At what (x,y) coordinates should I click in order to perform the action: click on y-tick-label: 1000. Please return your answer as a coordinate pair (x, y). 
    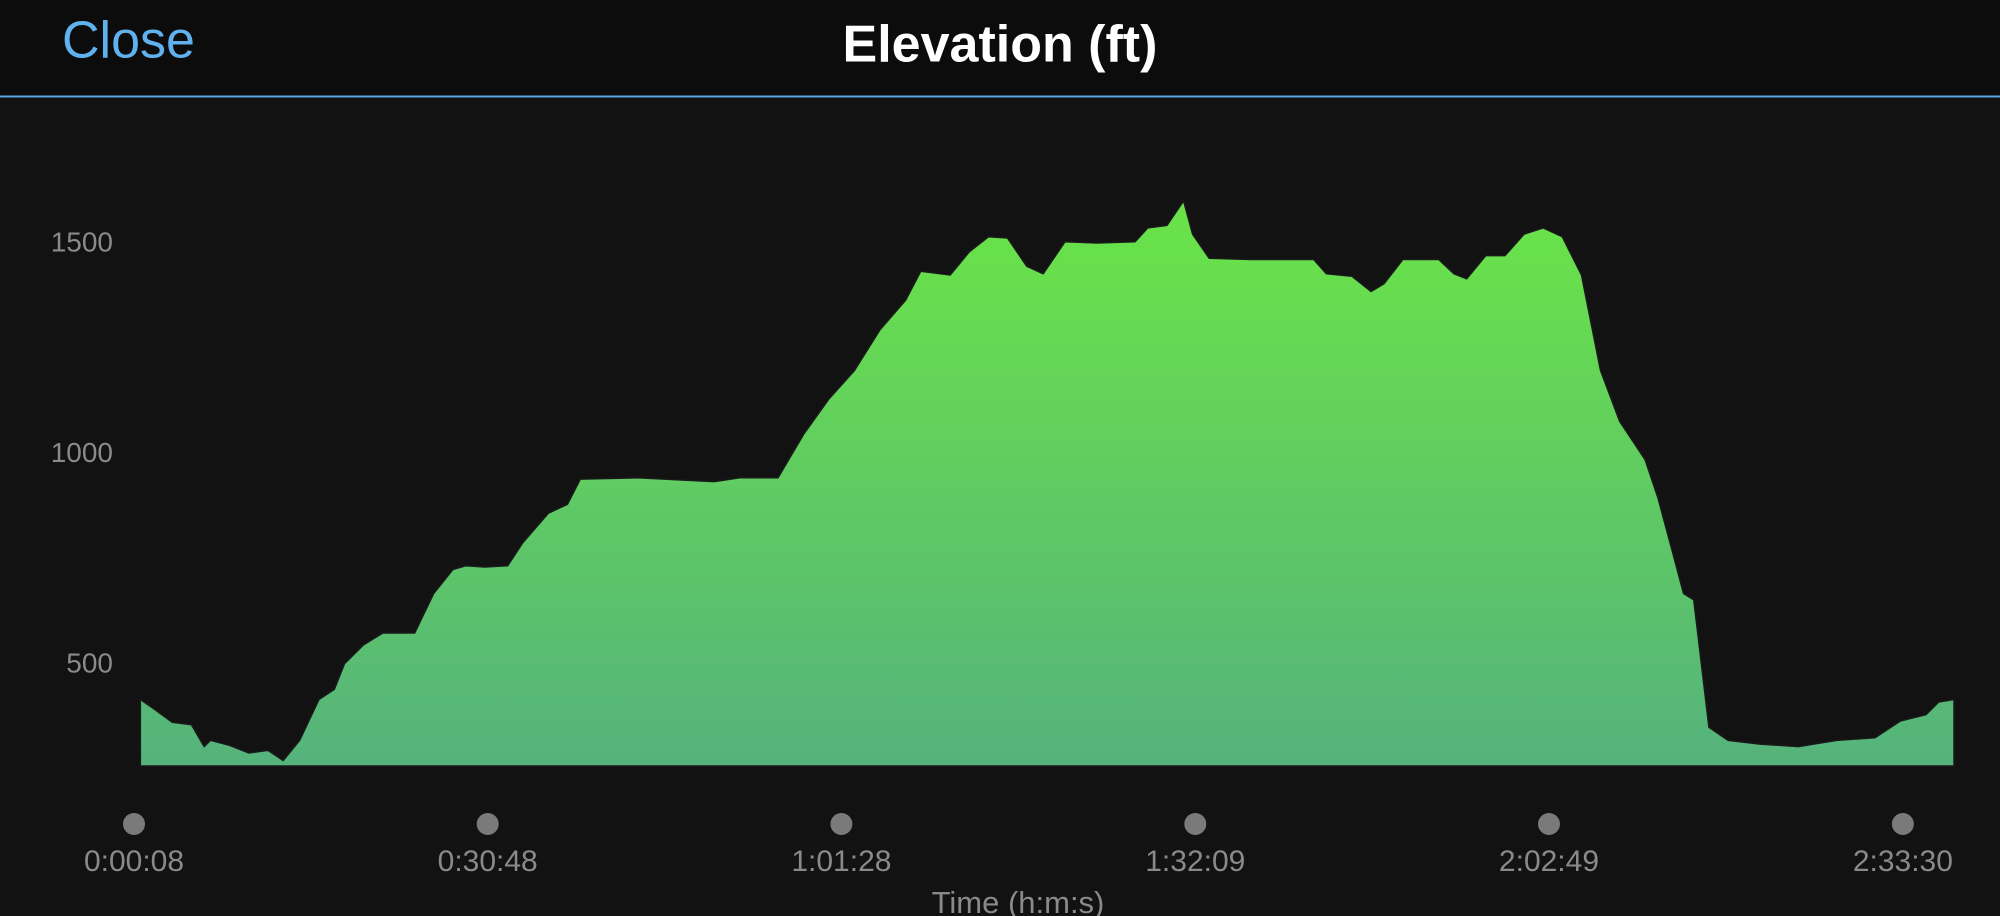
    Looking at the image, I should click on (82, 452).